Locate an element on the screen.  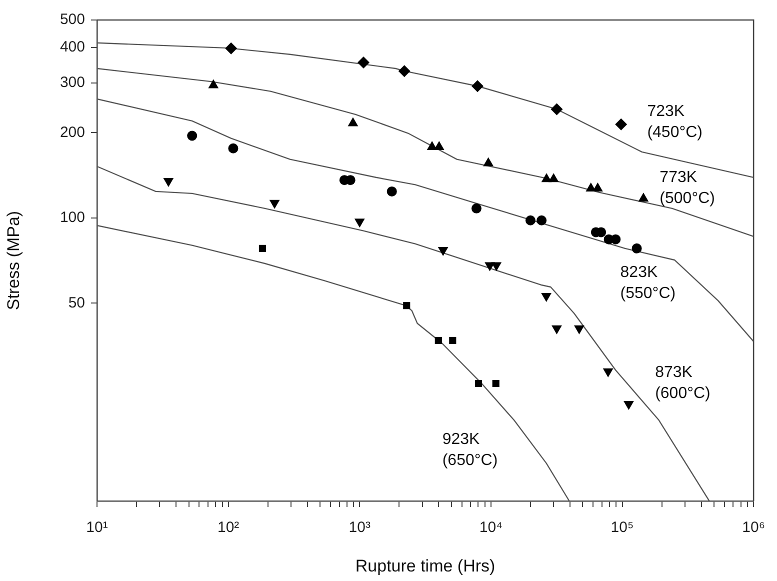
x-tick-label: 10¹ is located at coordinates (97, 527).